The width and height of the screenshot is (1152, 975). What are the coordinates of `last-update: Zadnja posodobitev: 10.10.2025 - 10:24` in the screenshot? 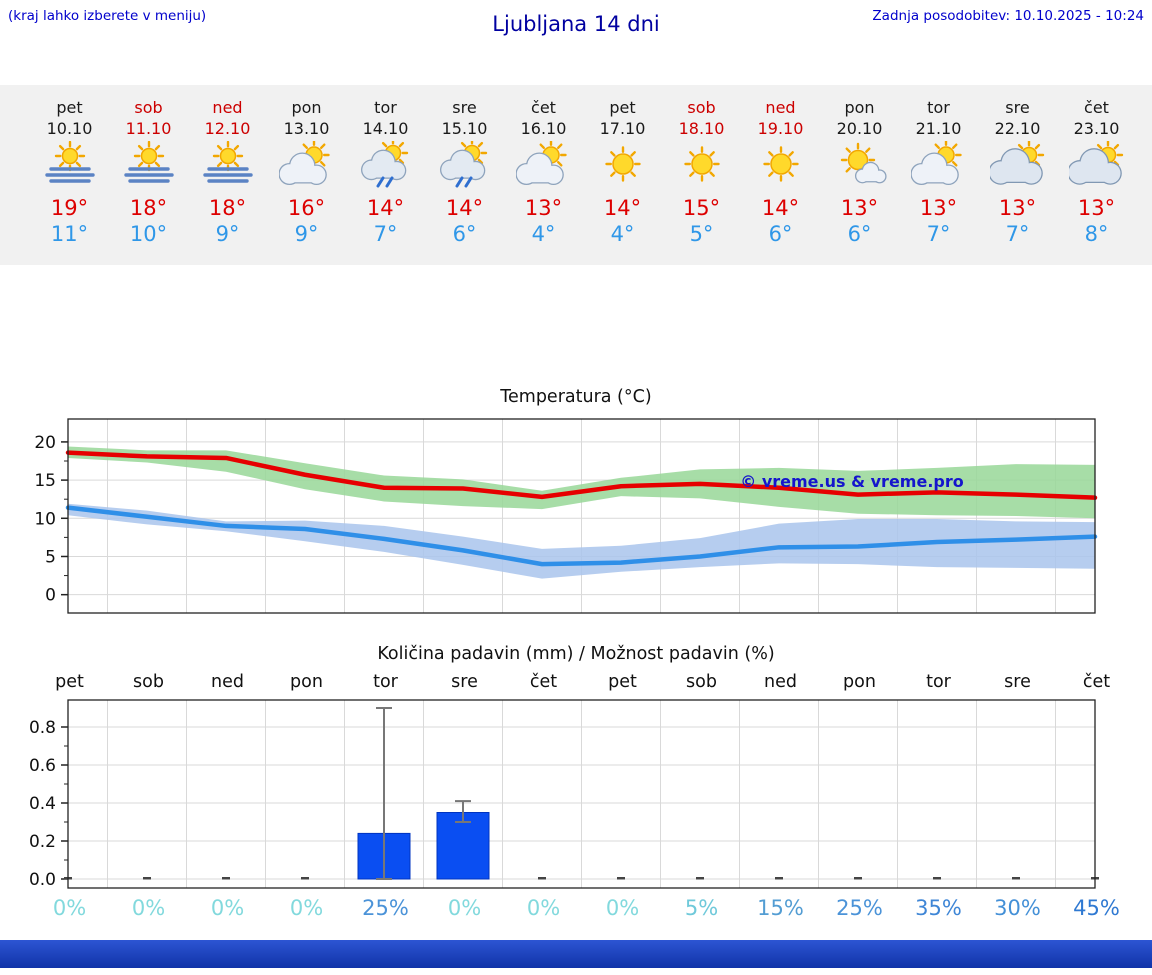 It's located at (1008, 16).